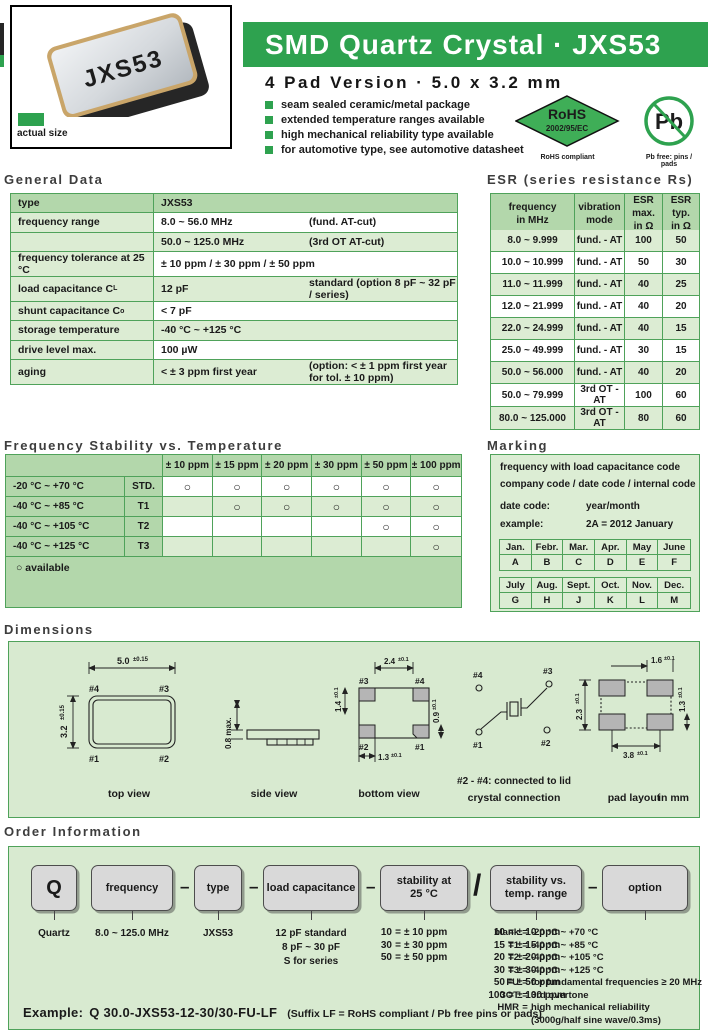 The image size is (708, 1036). I want to click on actual-size-swatch, so click(31, 119).